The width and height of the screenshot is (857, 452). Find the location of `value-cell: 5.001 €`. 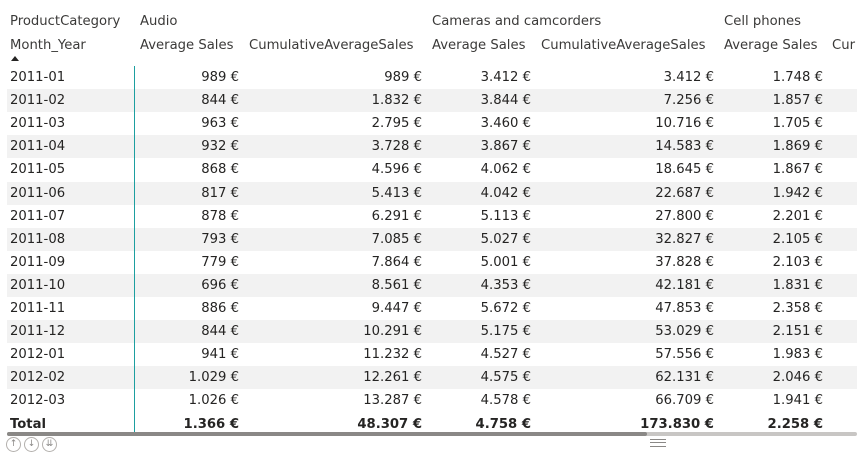

value-cell: 5.001 € is located at coordinates (505, 262).